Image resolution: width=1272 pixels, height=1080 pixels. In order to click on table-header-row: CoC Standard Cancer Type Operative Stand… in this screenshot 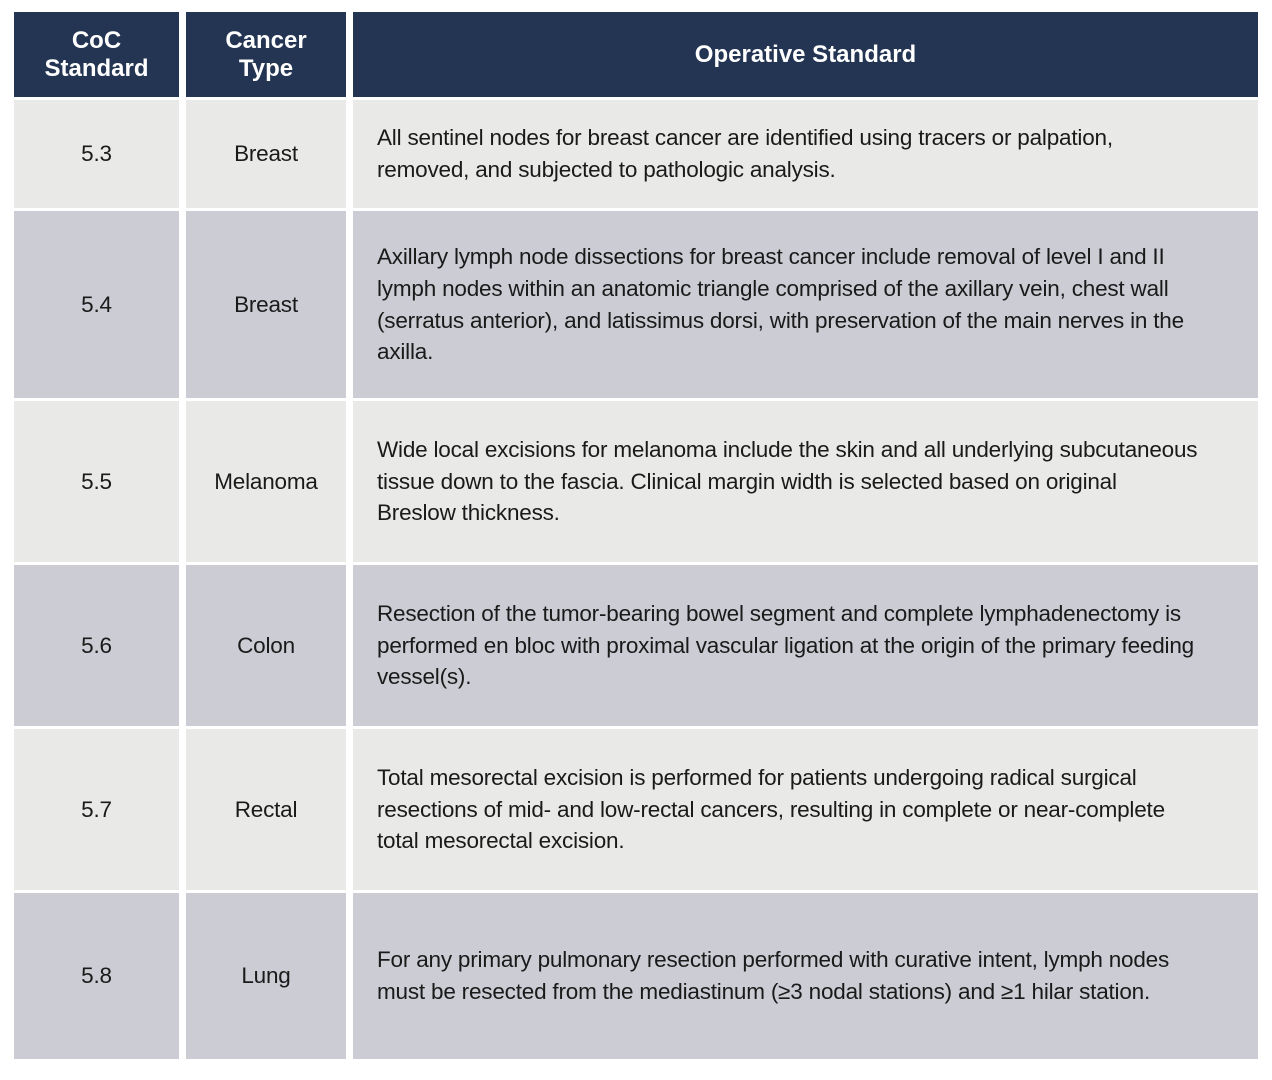, I will do `click(636, 54)`.